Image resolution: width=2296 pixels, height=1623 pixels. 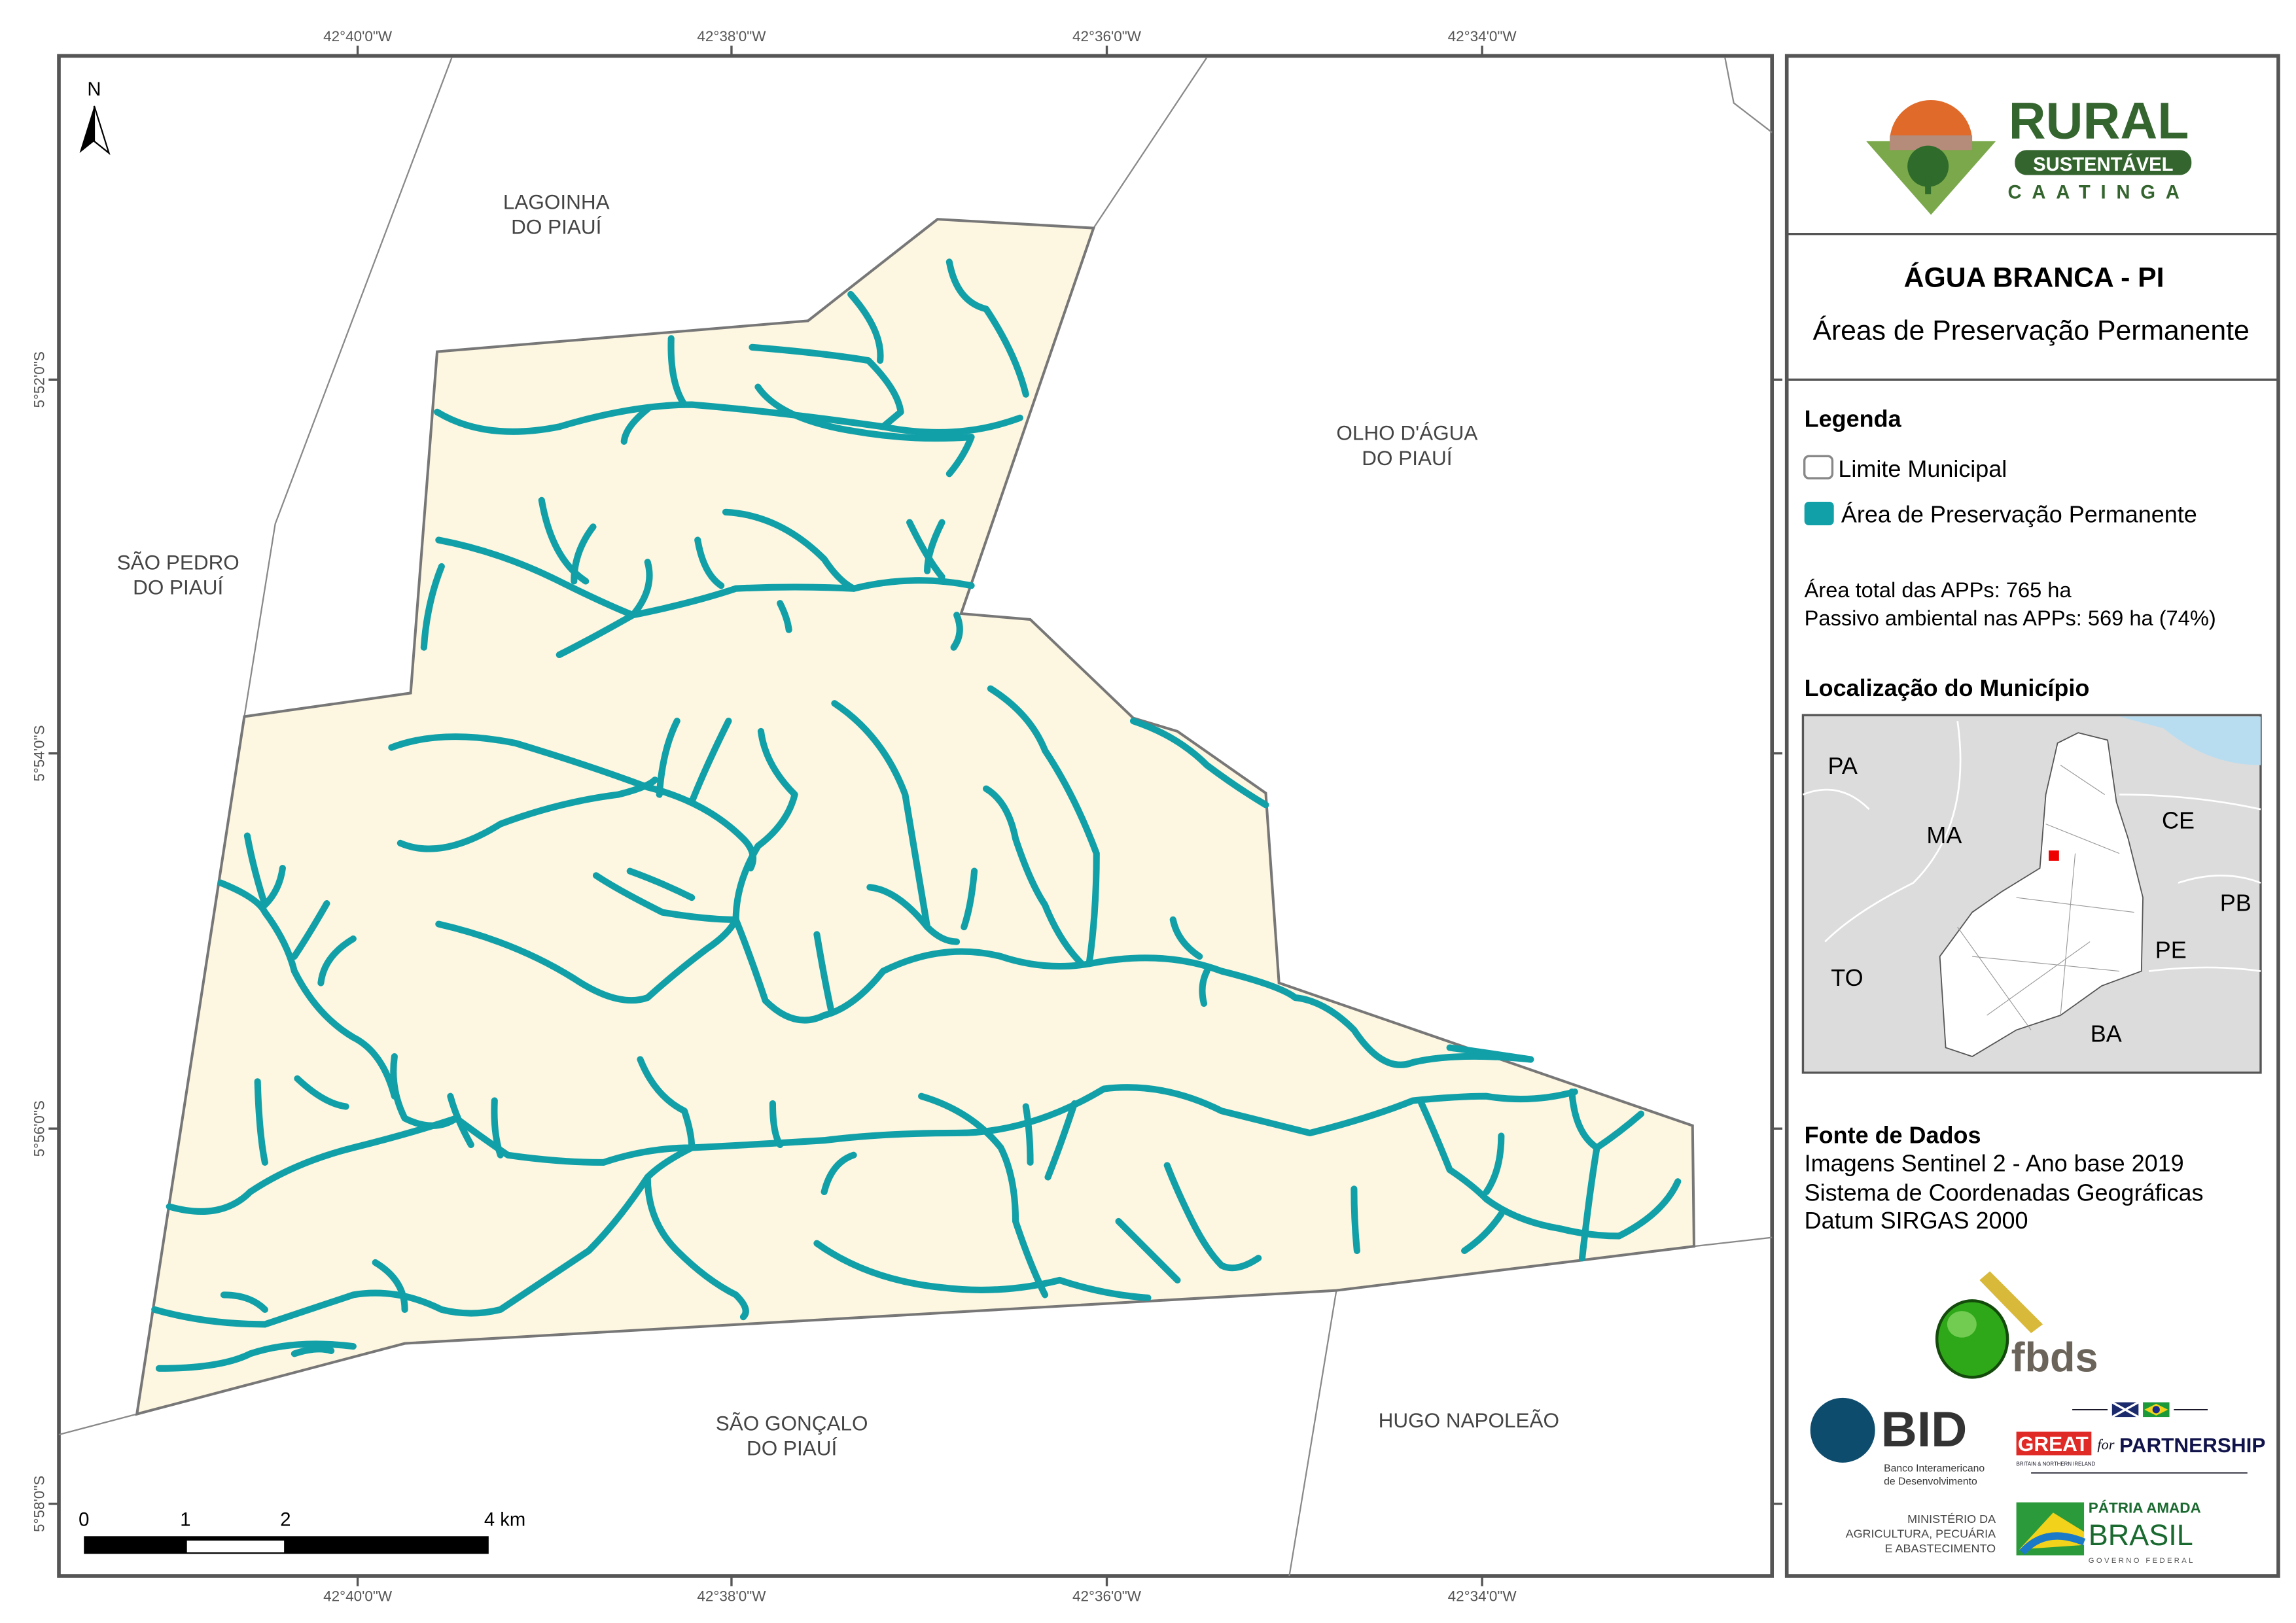 I want to click on map-text: PARTNERSHIP, so click(x=2192, y=1445).